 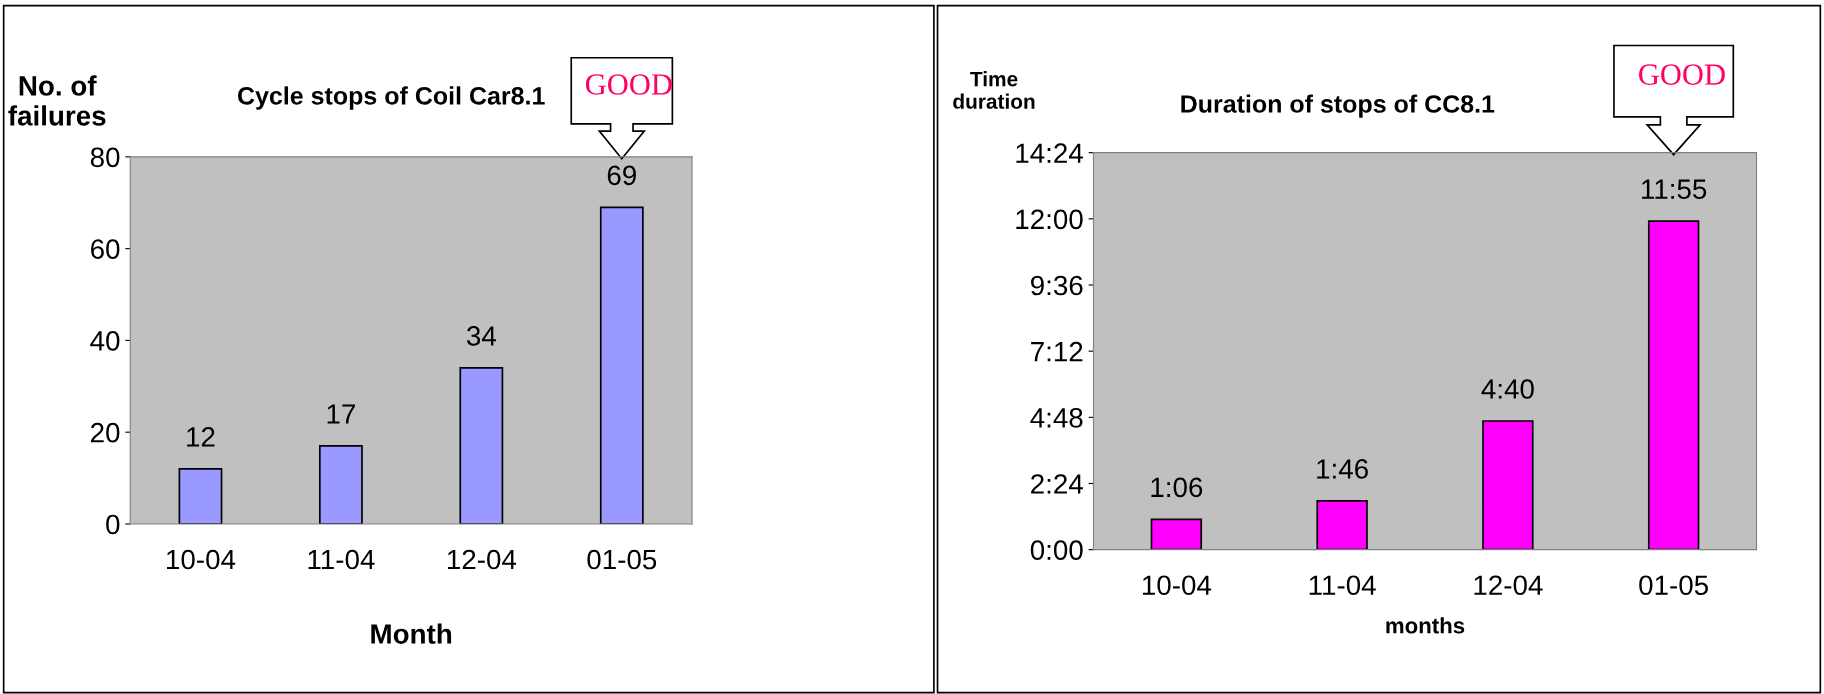 I want to click on data-label: 1:46, so click(x=1342, y=469).